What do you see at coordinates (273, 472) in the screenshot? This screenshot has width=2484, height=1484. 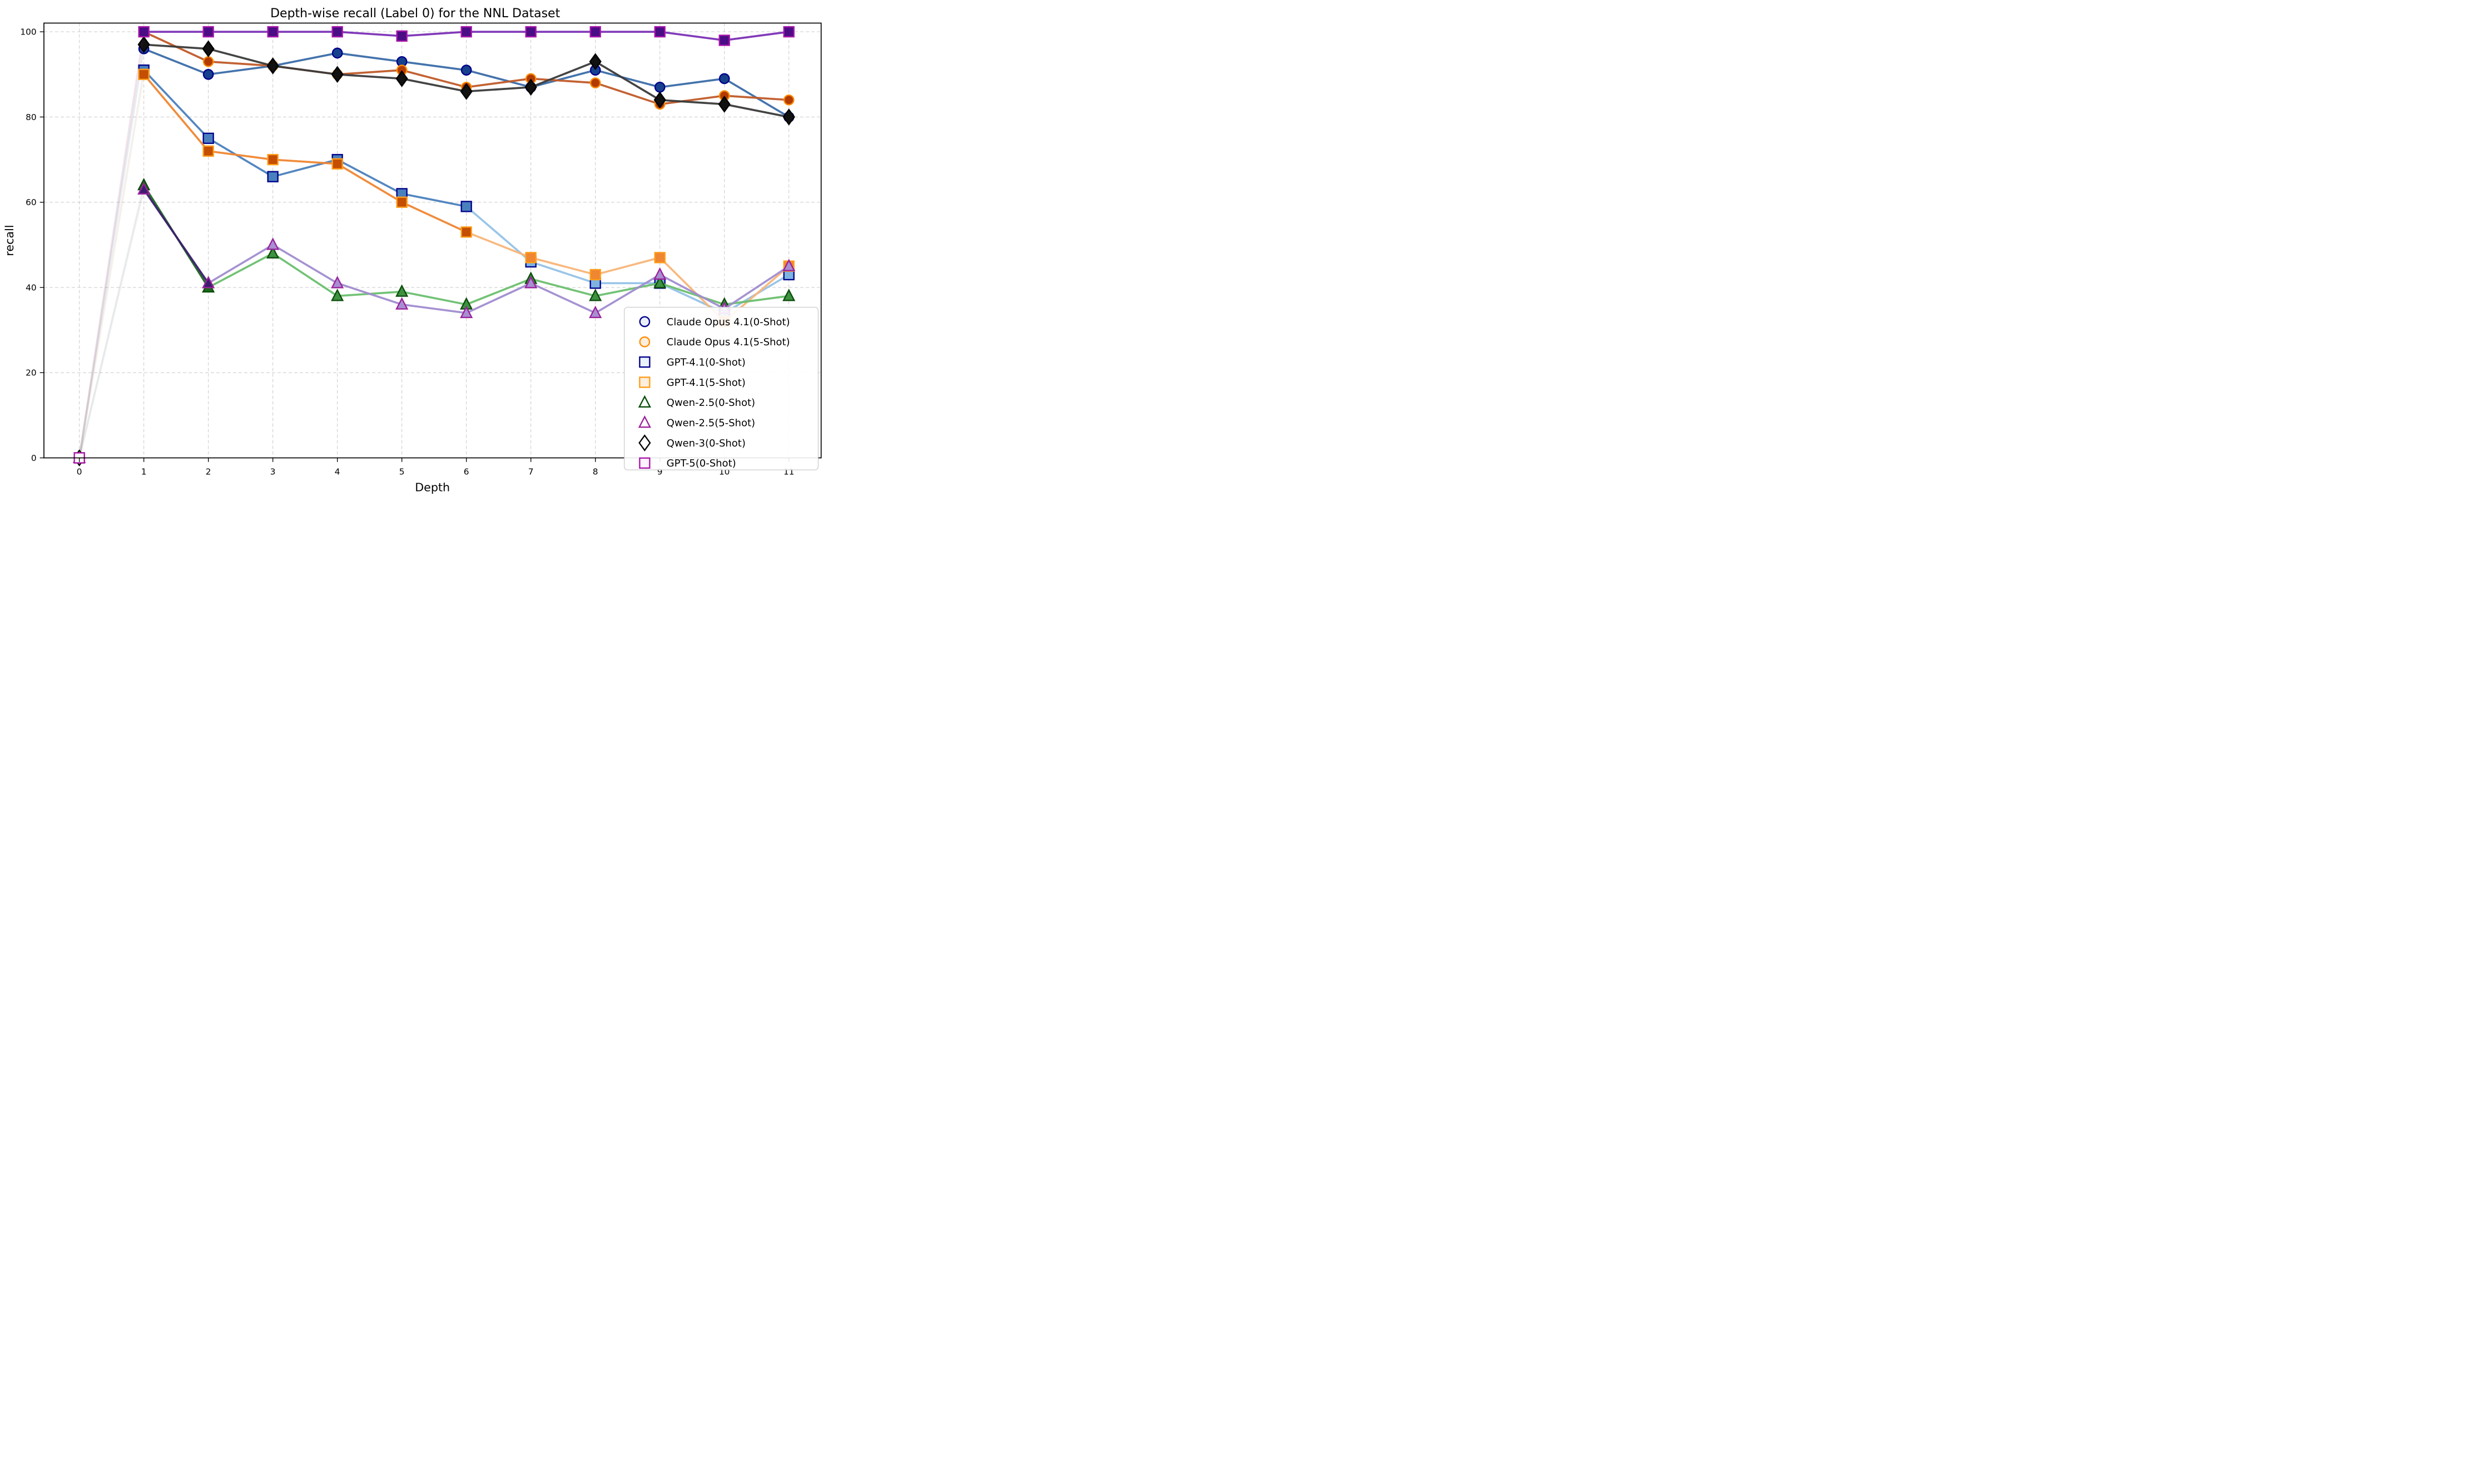 I see `x-tick-label: 3` at bounding box center [273, 472].